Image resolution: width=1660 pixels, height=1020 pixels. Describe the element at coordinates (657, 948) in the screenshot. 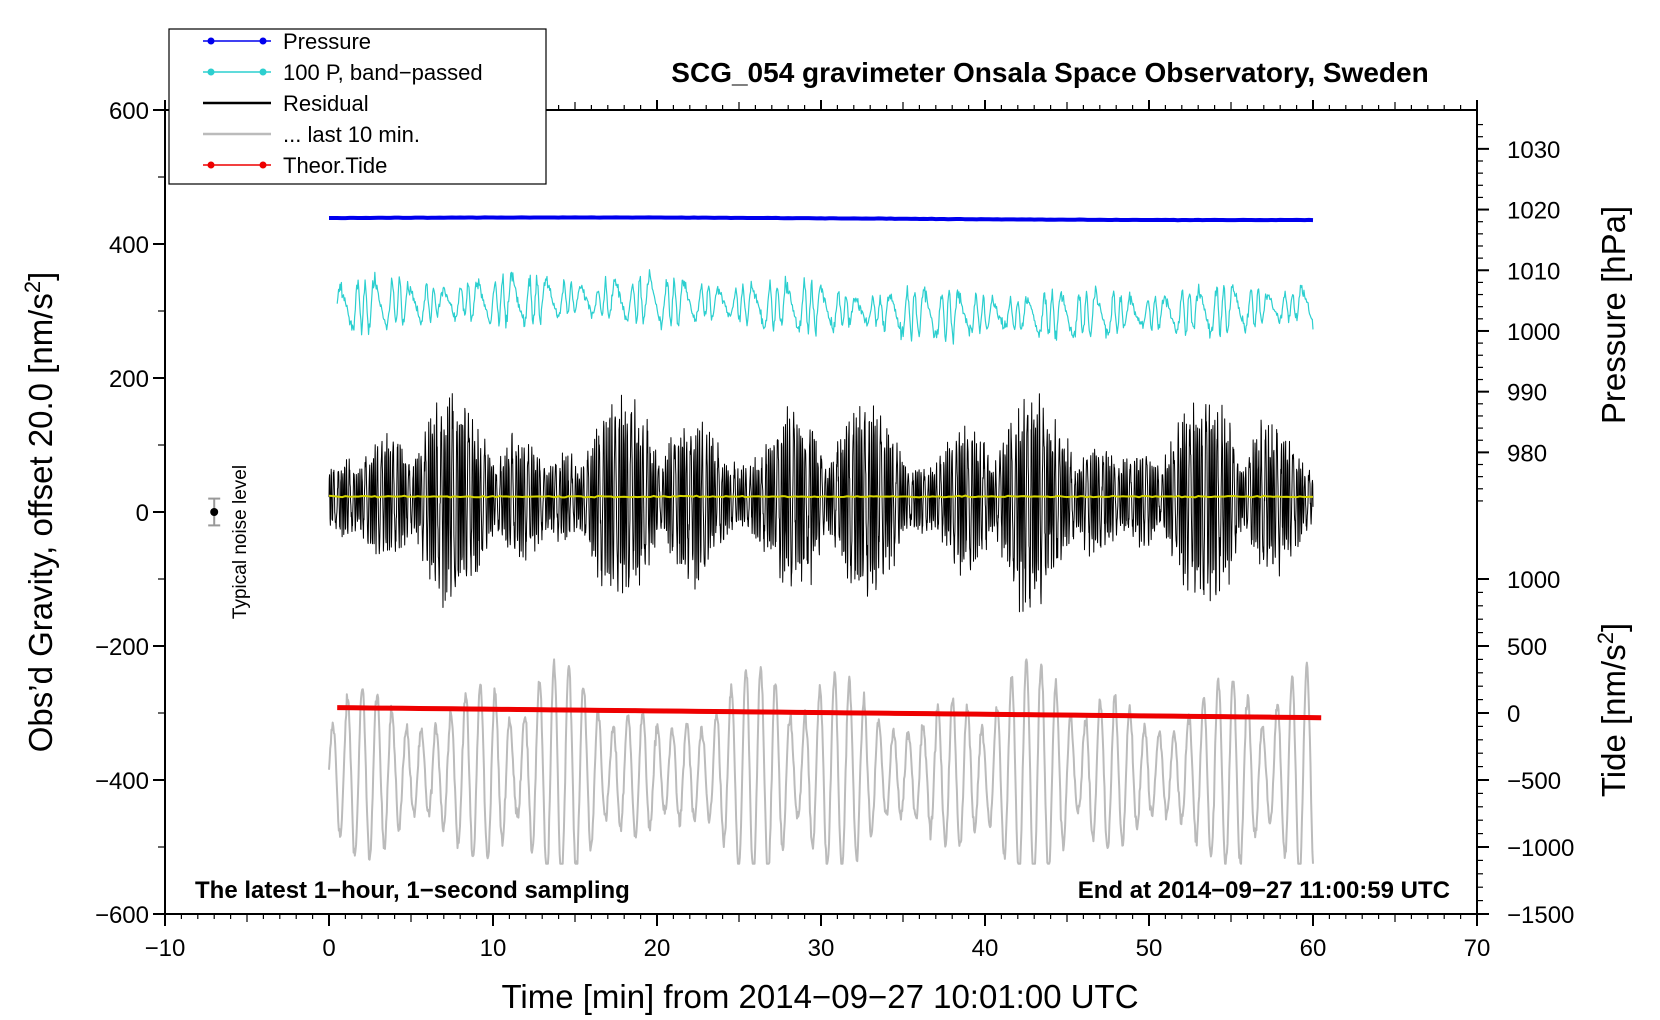

I see `x-tick-label: 20` at that location.